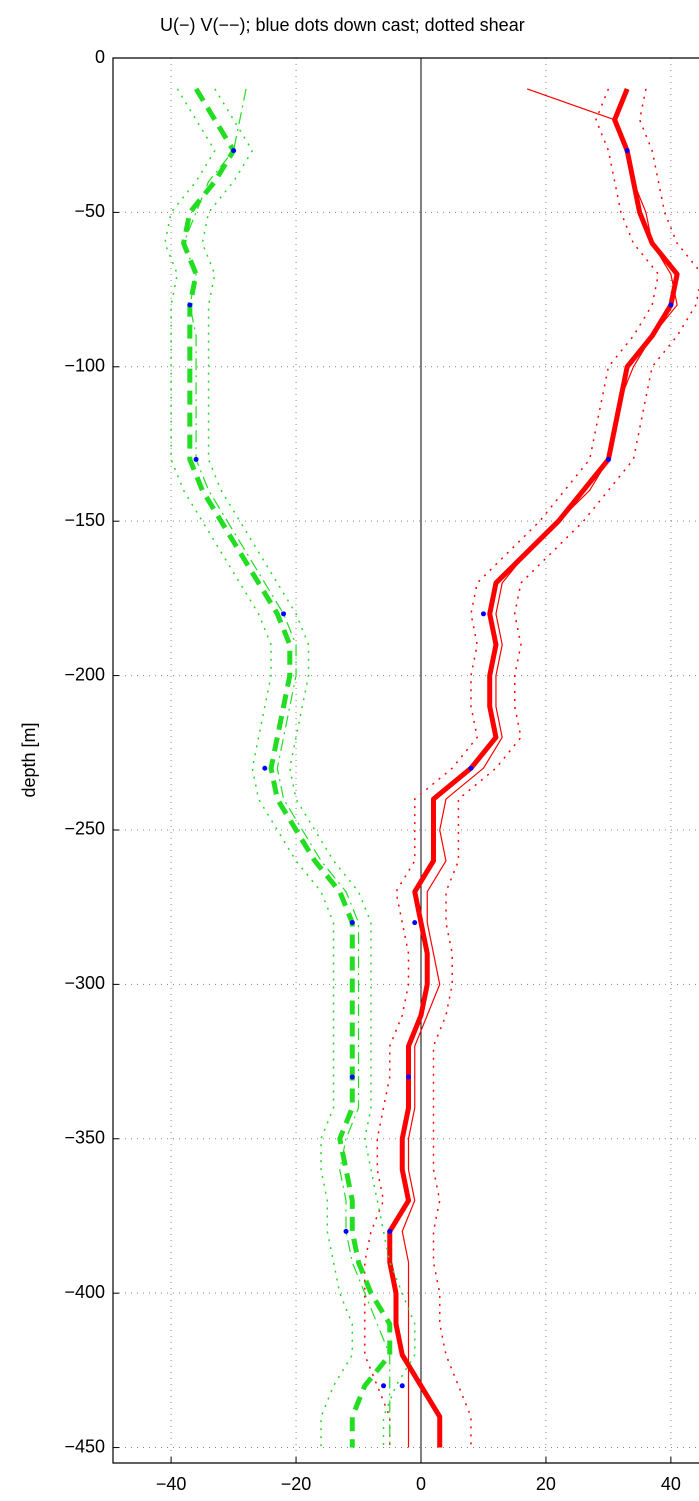 The image size is (699, 1501). Describe the element at coordinates (29, 759) in the screenshot. I see `y-axis-label: depth [m]` at that location.